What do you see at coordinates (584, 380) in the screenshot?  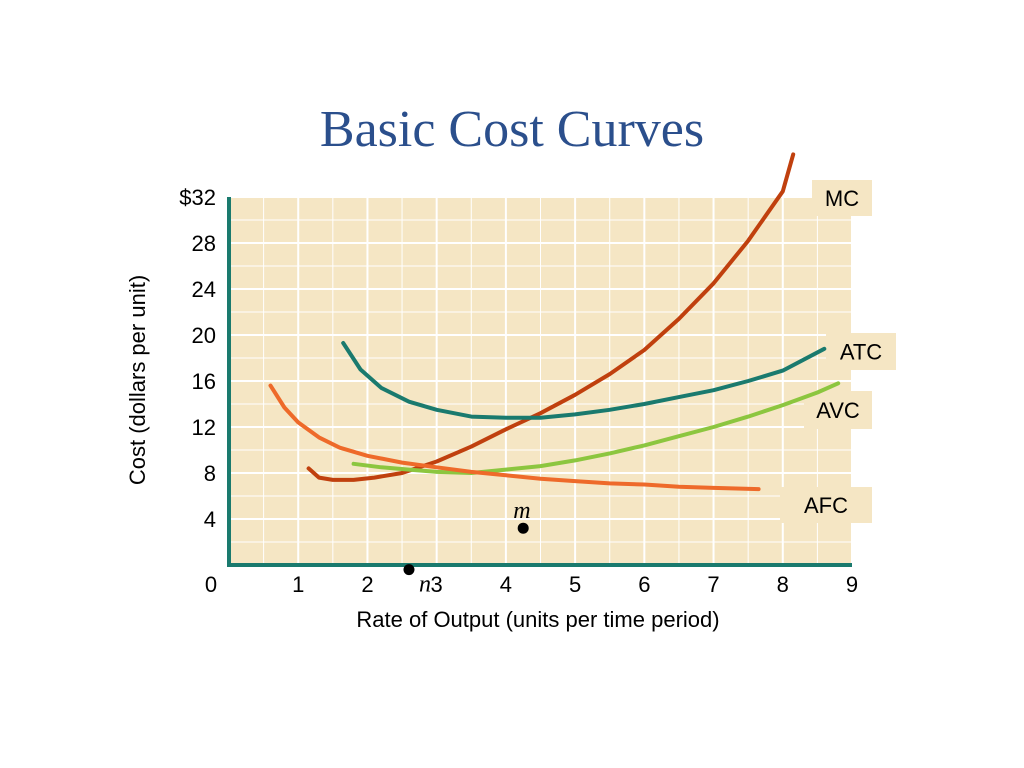 I see `curve-atc` at bounding box center [584, 380].